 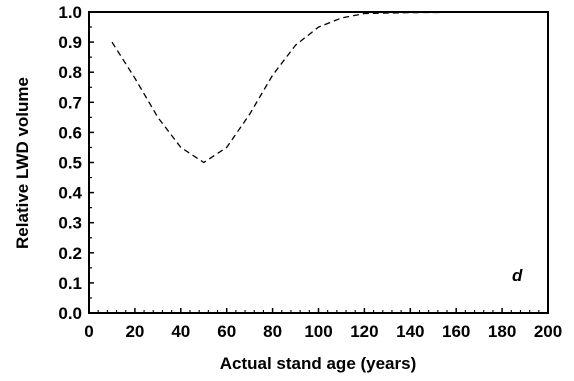 I want to click on x-tick-label: 140, so click(x=410, y=331).